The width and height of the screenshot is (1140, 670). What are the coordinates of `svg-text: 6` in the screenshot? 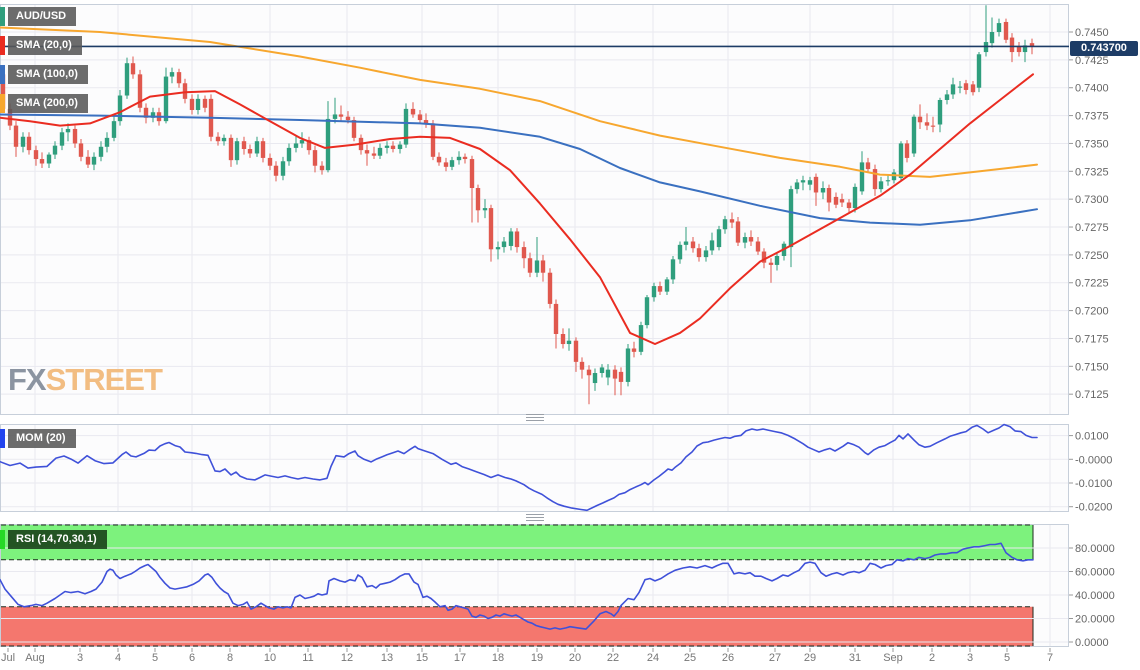 It's located at (192, 658).